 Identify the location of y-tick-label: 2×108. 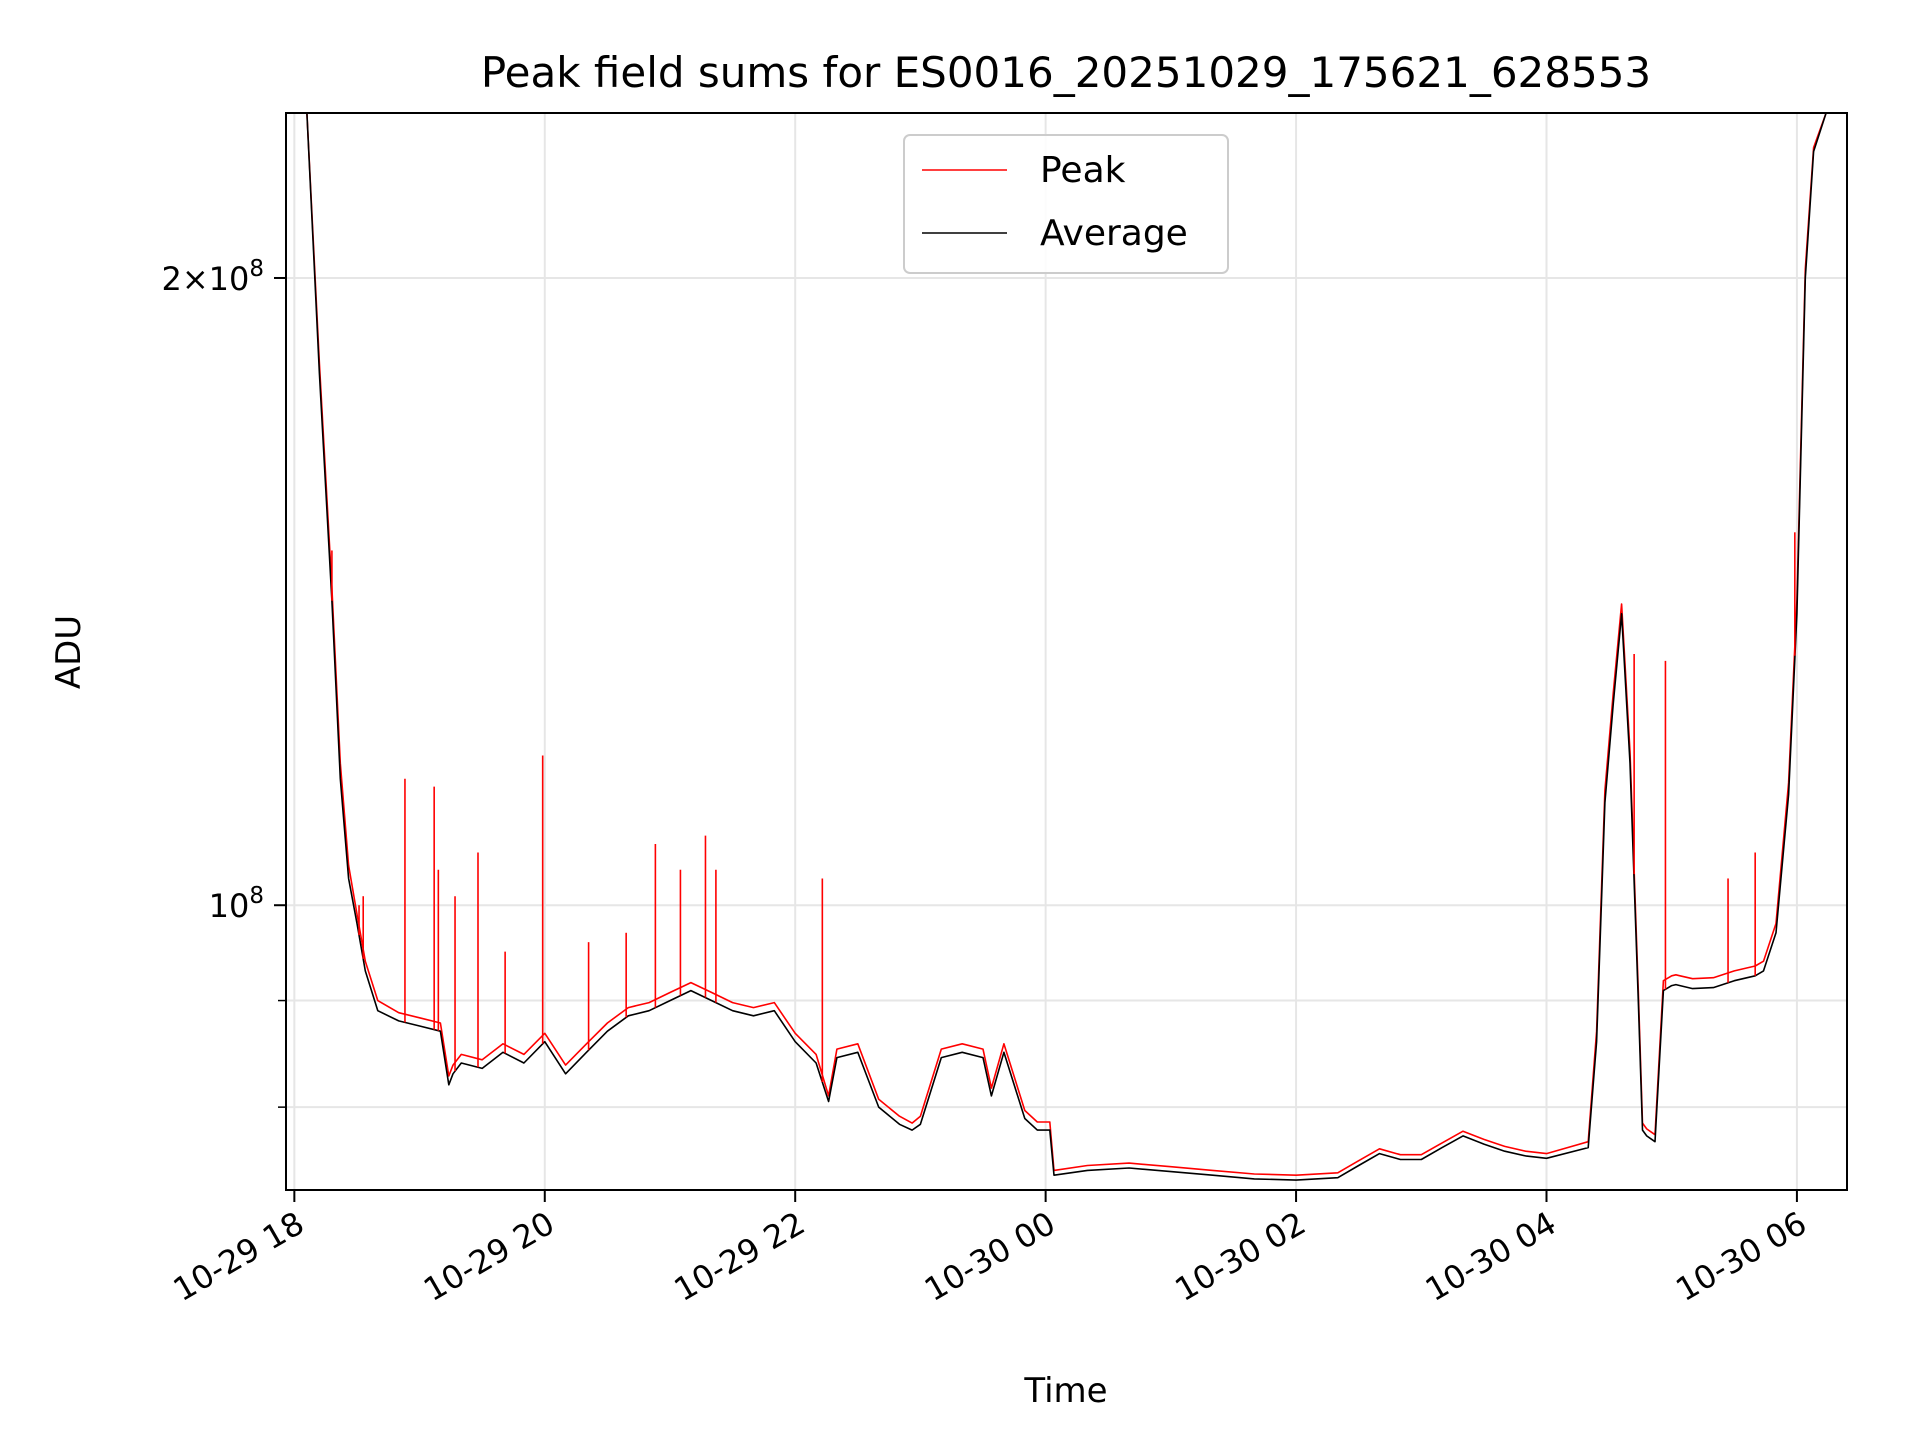
(212, 277).